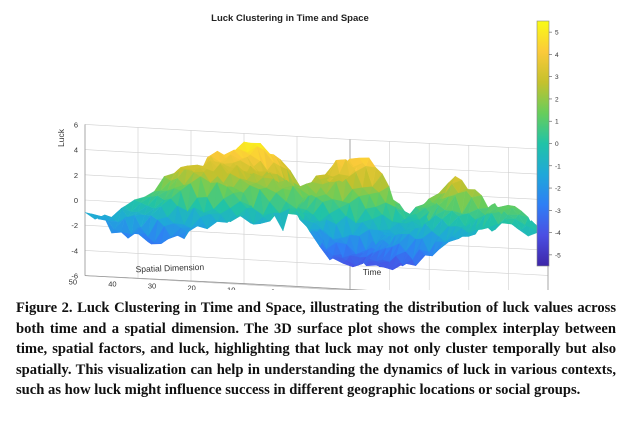 The width and height of the screenshot is (630, 438). I want to click on y-tick-label: 30, so click(152, 286).